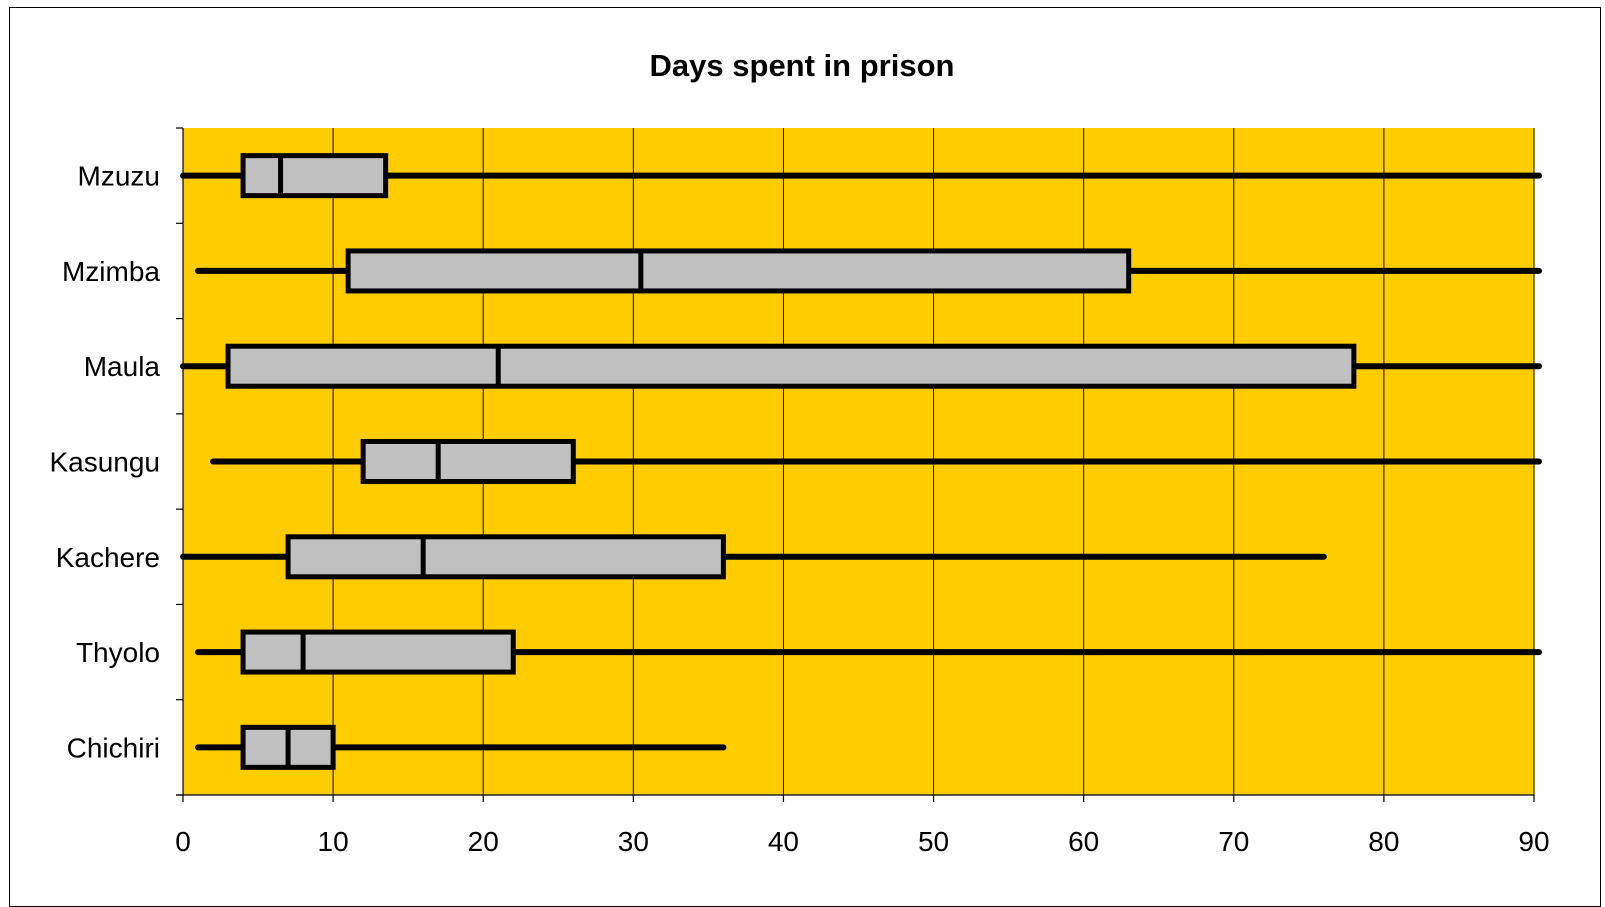  I want to click on box-kasungu, so click(876, 461).